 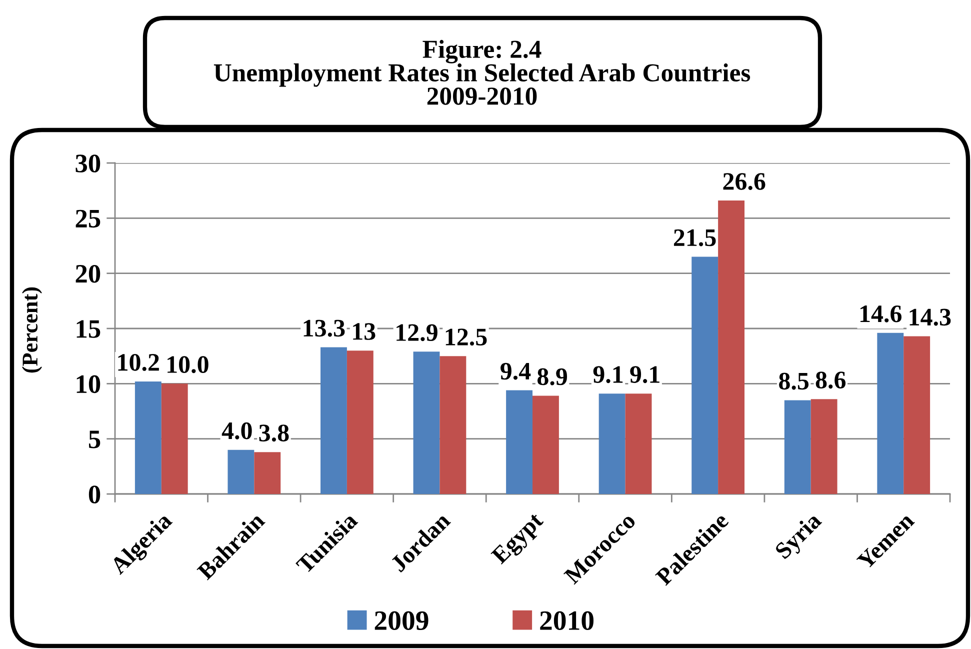 I want to click on y-tick-label: 25, so click(x=88, y=219).